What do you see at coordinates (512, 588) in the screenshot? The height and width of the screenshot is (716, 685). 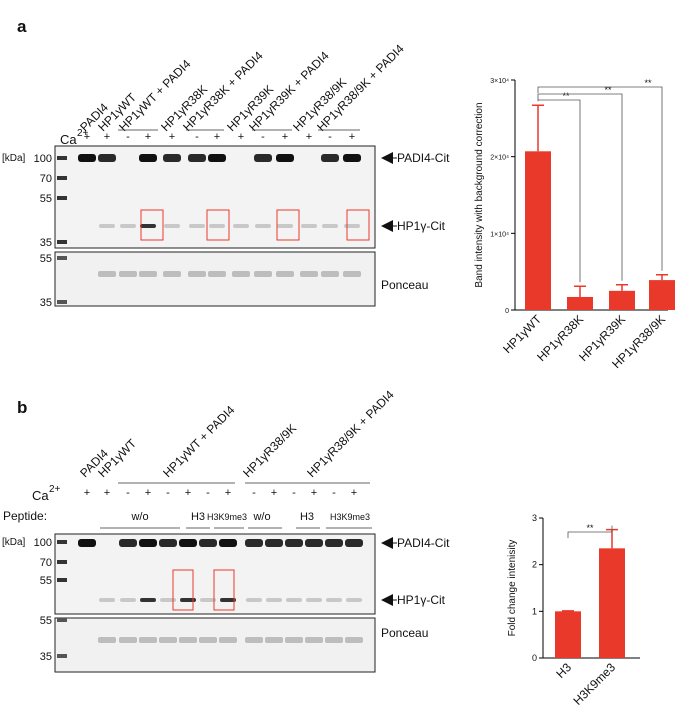 I see `y-axis-label: Fold change intenisity` at bounding box center [512, 588].